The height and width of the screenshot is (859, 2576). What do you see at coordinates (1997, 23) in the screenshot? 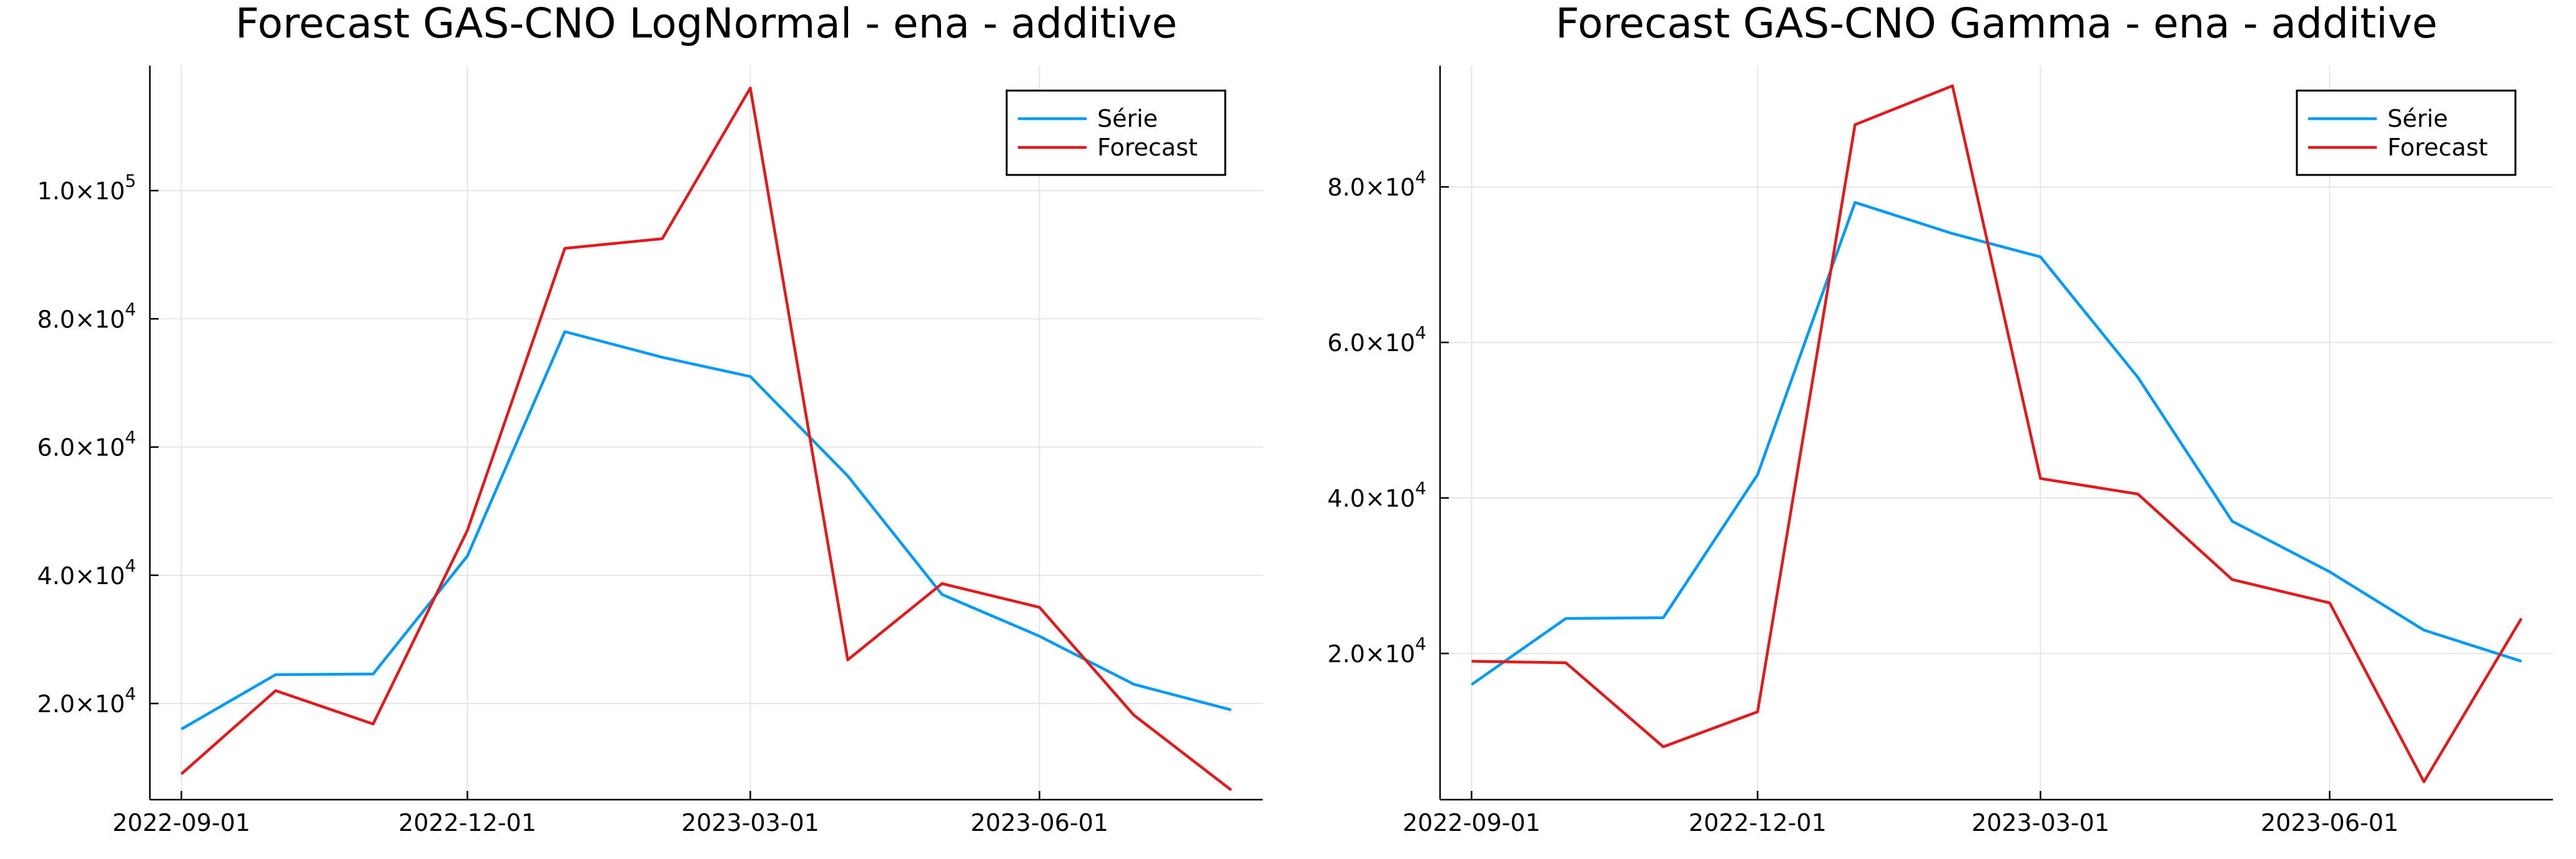
I see `chart-title: Forecast GAS-CNO Gamma - ena - additive` at bounding box center [1997, 23].